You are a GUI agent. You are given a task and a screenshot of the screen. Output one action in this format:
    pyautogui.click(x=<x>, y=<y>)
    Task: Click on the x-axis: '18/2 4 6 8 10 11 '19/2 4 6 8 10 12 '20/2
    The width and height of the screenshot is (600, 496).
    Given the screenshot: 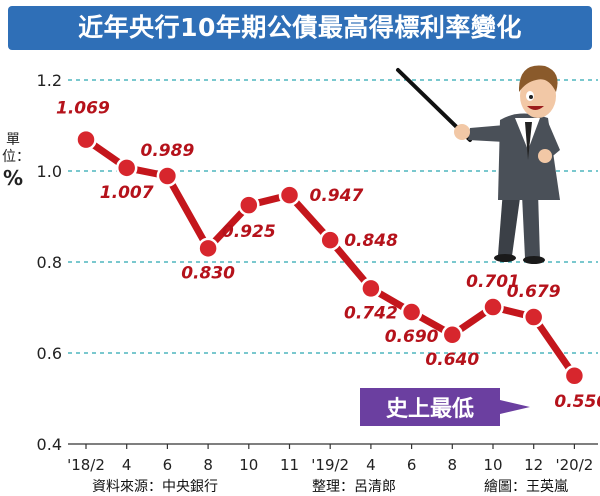 What is the action you would take?
    pyautogui.click(x=330, y=459)
    